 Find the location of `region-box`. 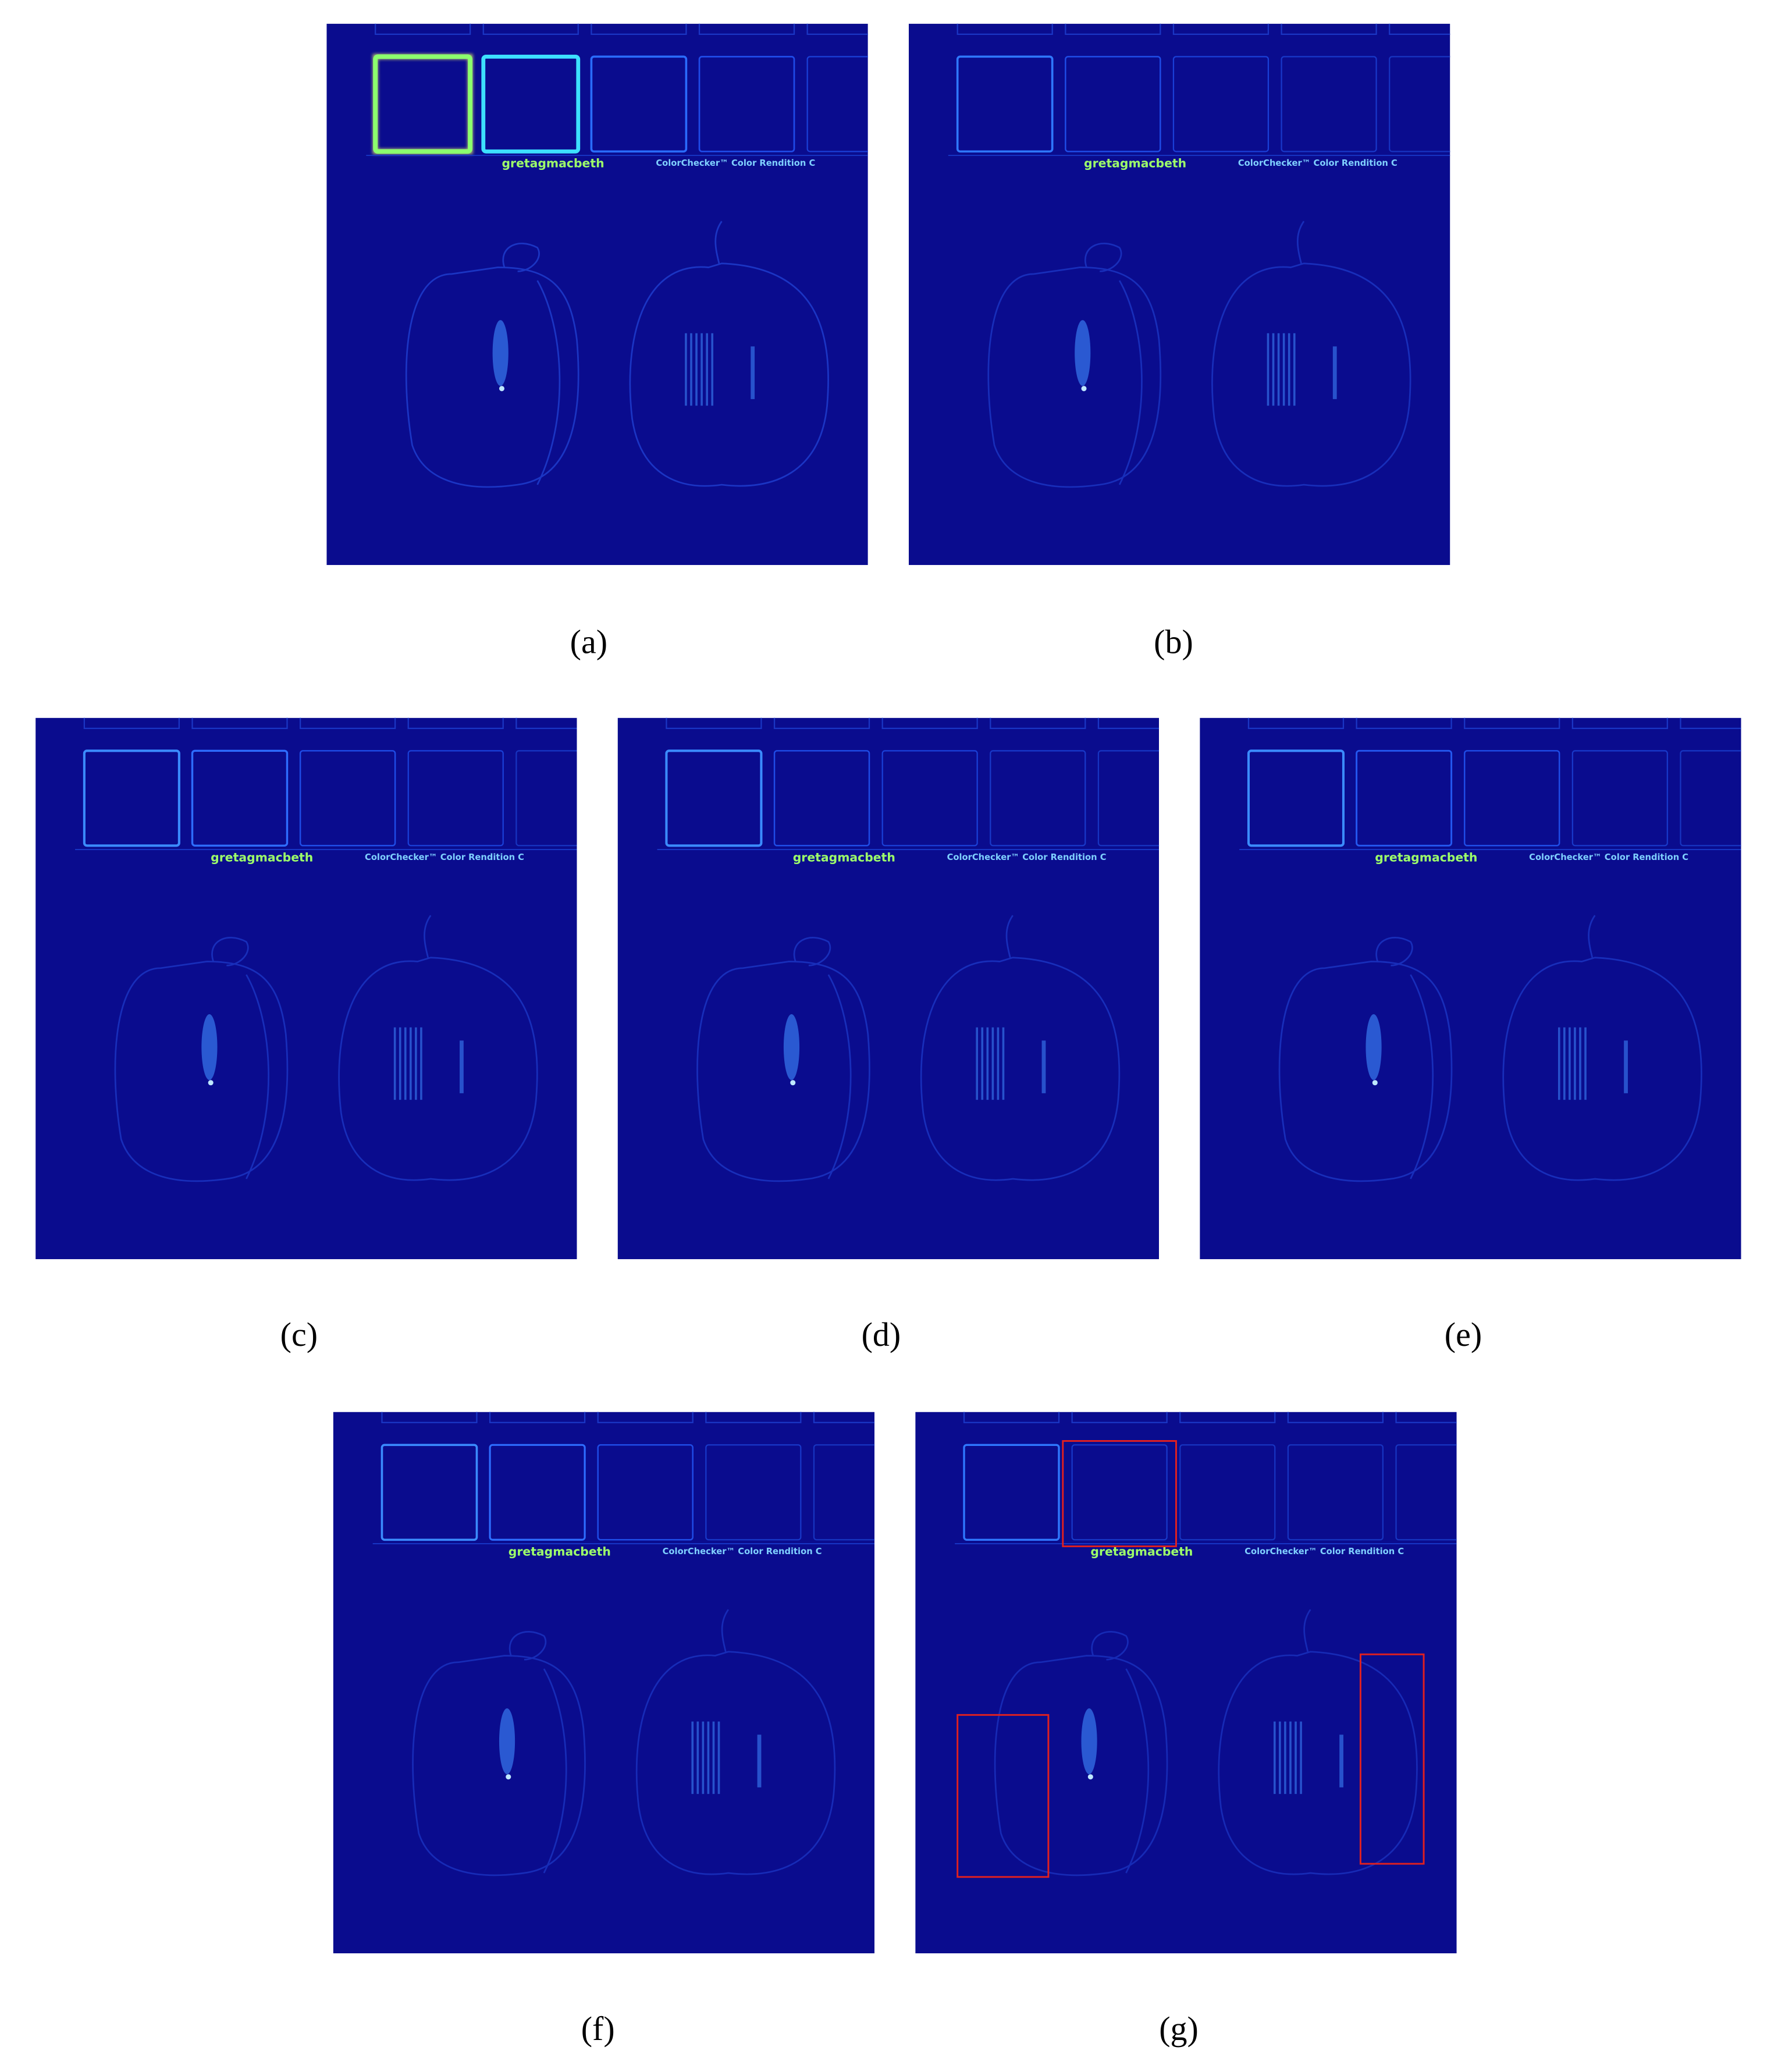

region-box is located at coordinates (1003, 1796).